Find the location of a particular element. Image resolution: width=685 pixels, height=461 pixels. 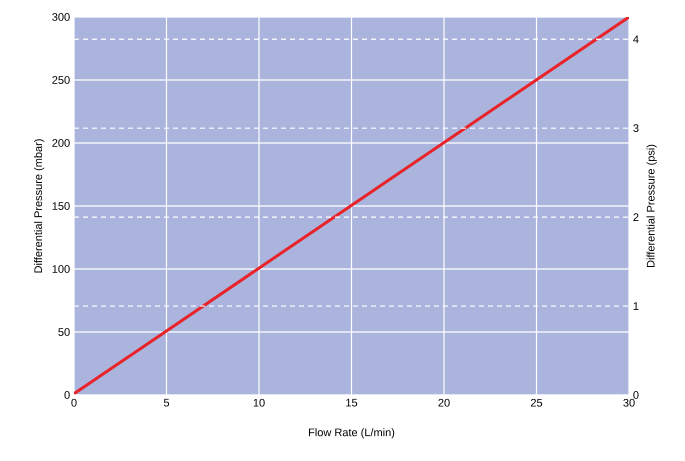

y-tick-label: 100 is located at coordinates (61, 269).